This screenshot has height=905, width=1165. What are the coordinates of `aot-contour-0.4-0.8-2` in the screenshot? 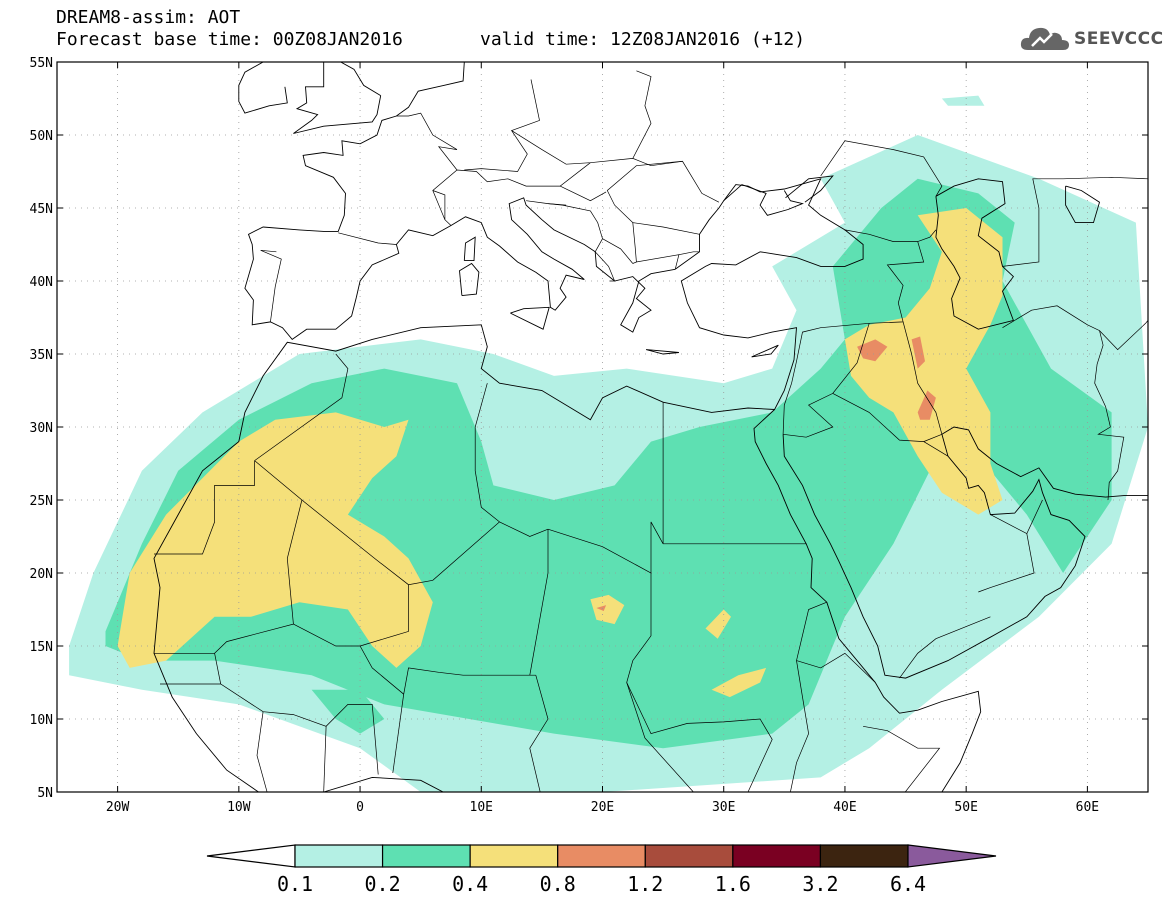 It's located at (739, 682).